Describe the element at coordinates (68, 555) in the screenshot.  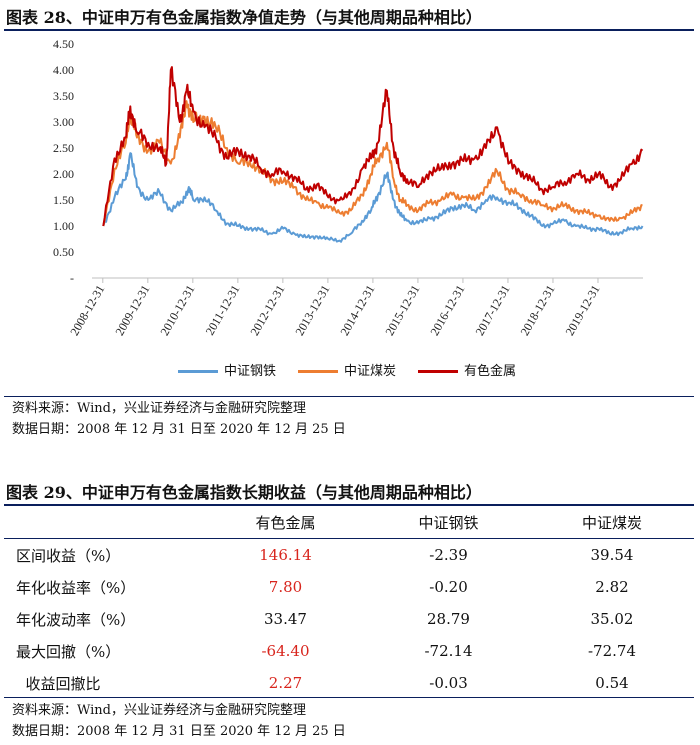
I see `row-label: 区间收益（%）` at that location.